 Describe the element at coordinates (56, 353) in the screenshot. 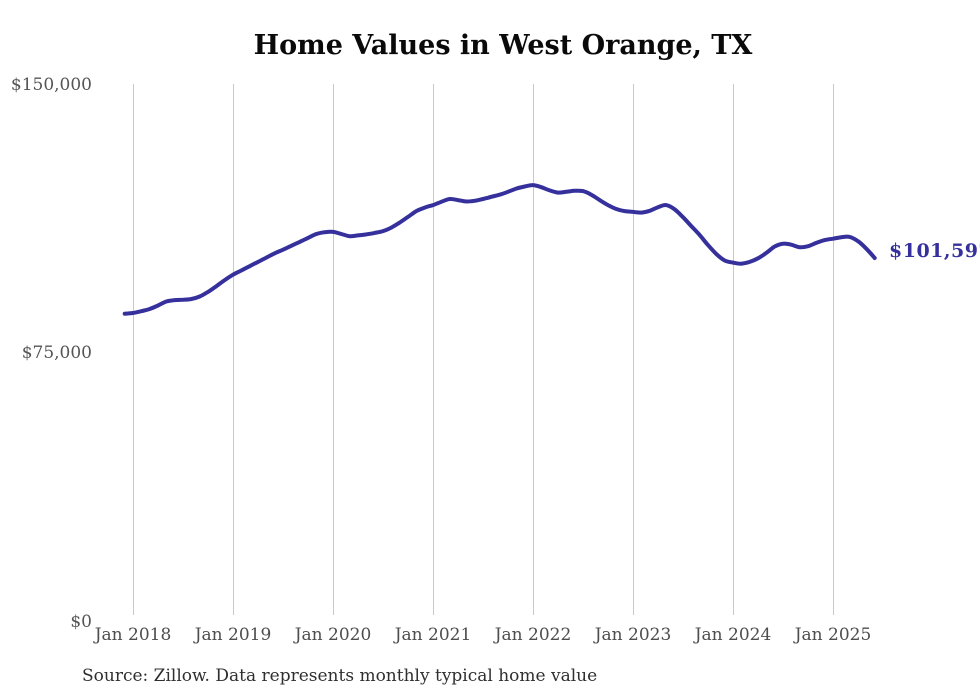

I see `y-axis-tick-75000: $75,000` at that location.